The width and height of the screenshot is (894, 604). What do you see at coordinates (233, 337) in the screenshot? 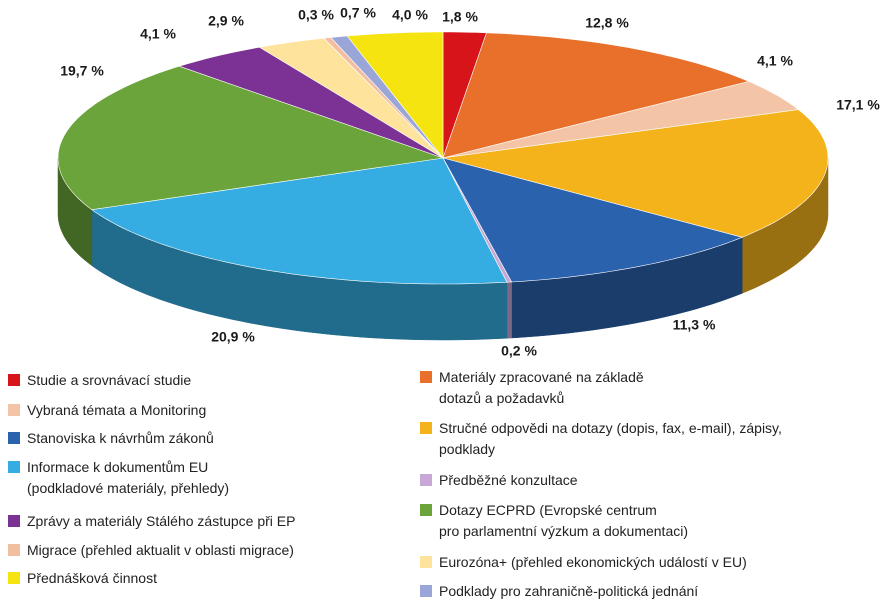
I see `value-label: 20,9 %` at bounding box center [233, 337].